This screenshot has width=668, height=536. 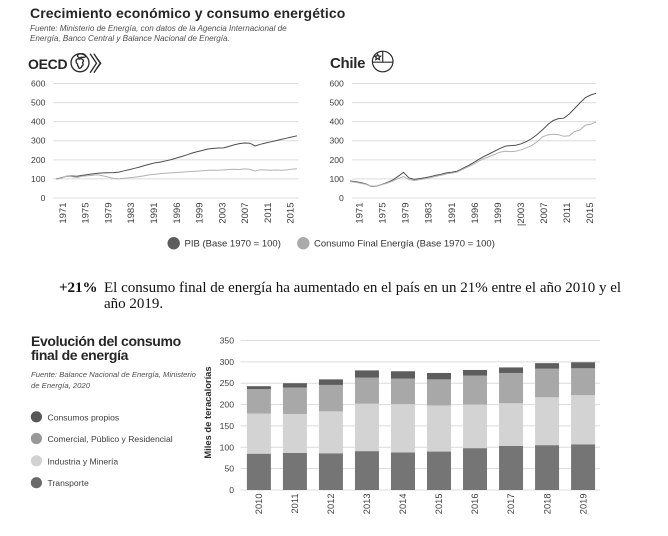 I want to click on svg-text: 2019, so click(x=583, y=504).